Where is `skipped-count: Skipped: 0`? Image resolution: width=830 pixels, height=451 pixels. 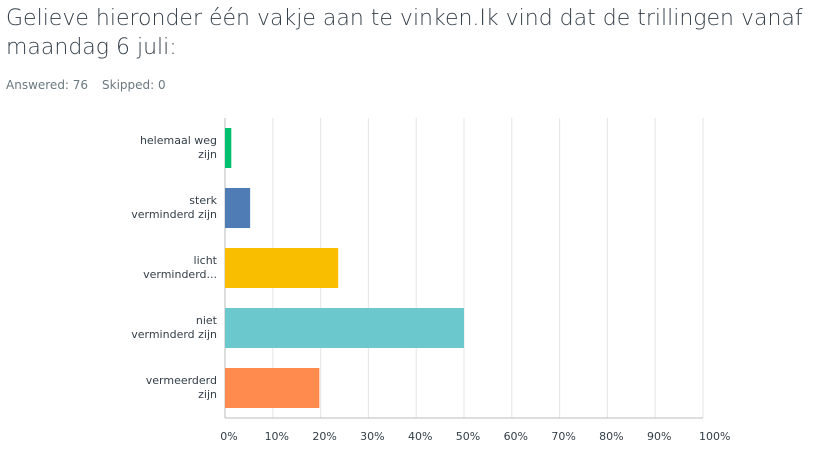 skipped-count: Skipped: 0 is located at coordinates (134, 85).